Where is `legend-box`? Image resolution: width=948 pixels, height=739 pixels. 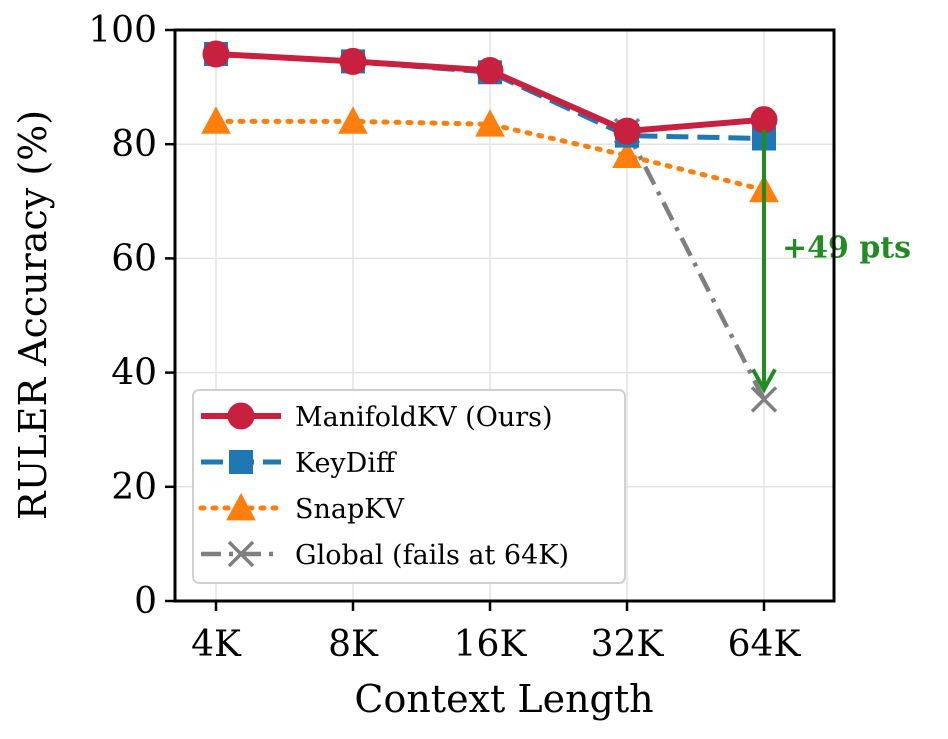 legend-box is located at coordinates (409, 486).